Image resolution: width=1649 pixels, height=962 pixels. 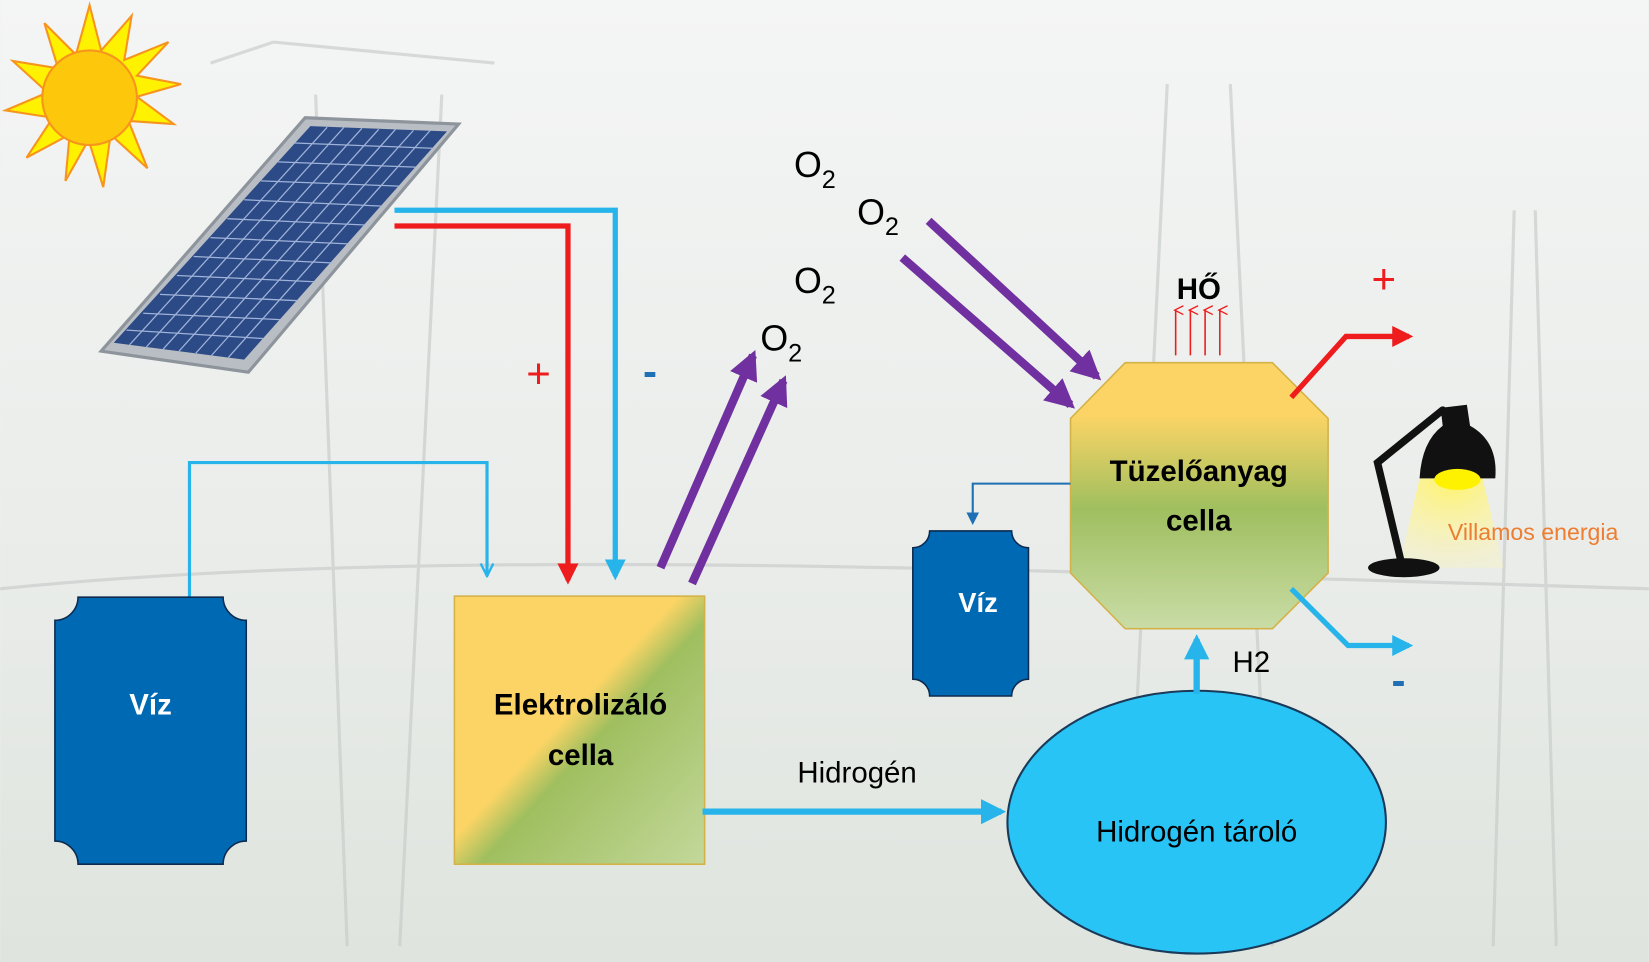 I want to click on water-pipe, so click(x=337, y=529).